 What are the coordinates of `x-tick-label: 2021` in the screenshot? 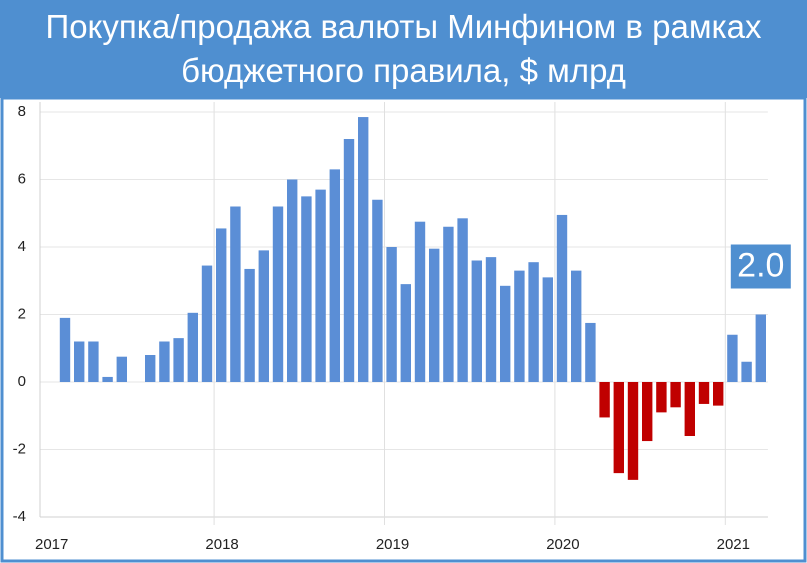 It's located at (733, 544).